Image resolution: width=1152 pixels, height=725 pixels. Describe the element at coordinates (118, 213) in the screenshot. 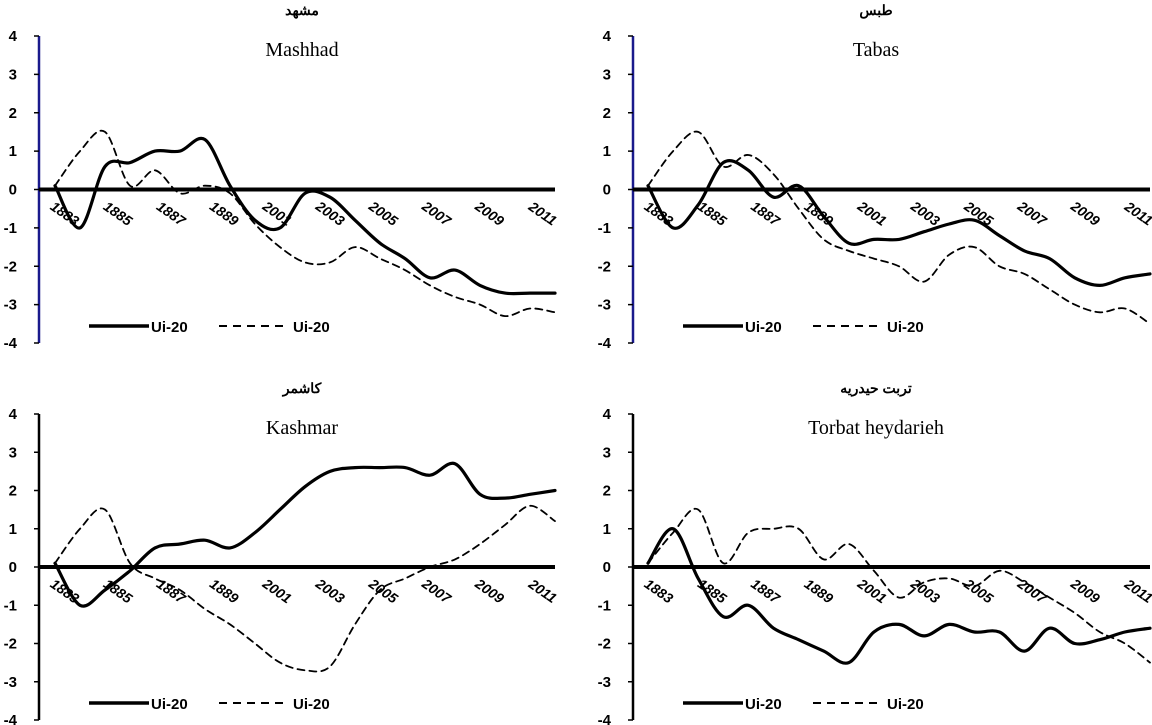

I see `x-tick-label: 1885` at that location.